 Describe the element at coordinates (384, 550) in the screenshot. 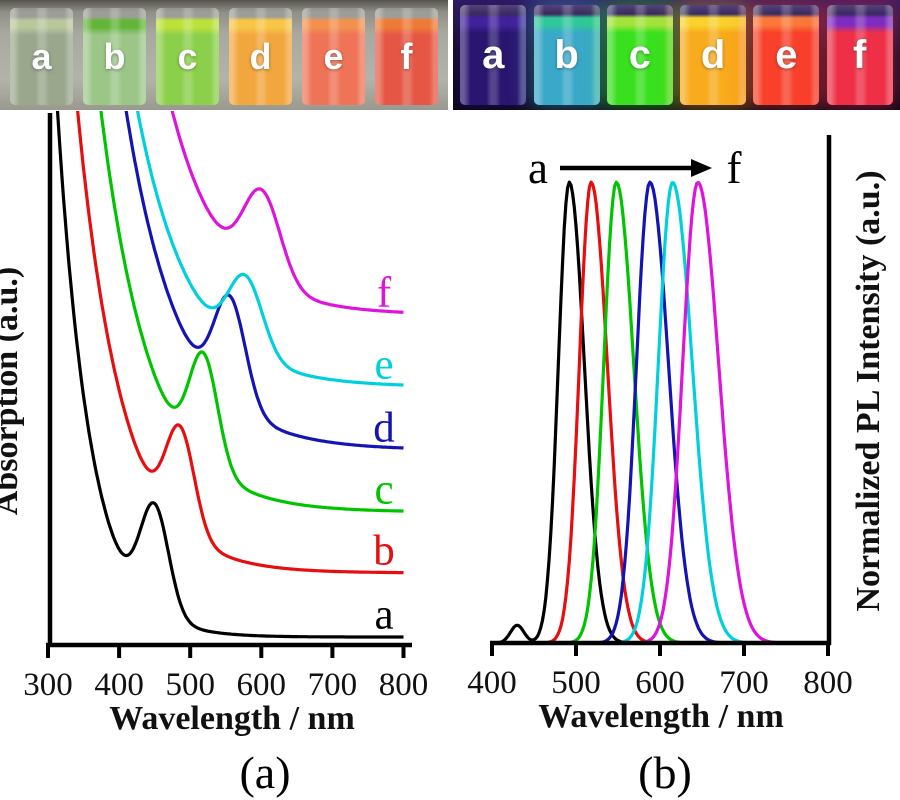

I see `curve-label-b: b` at that location.